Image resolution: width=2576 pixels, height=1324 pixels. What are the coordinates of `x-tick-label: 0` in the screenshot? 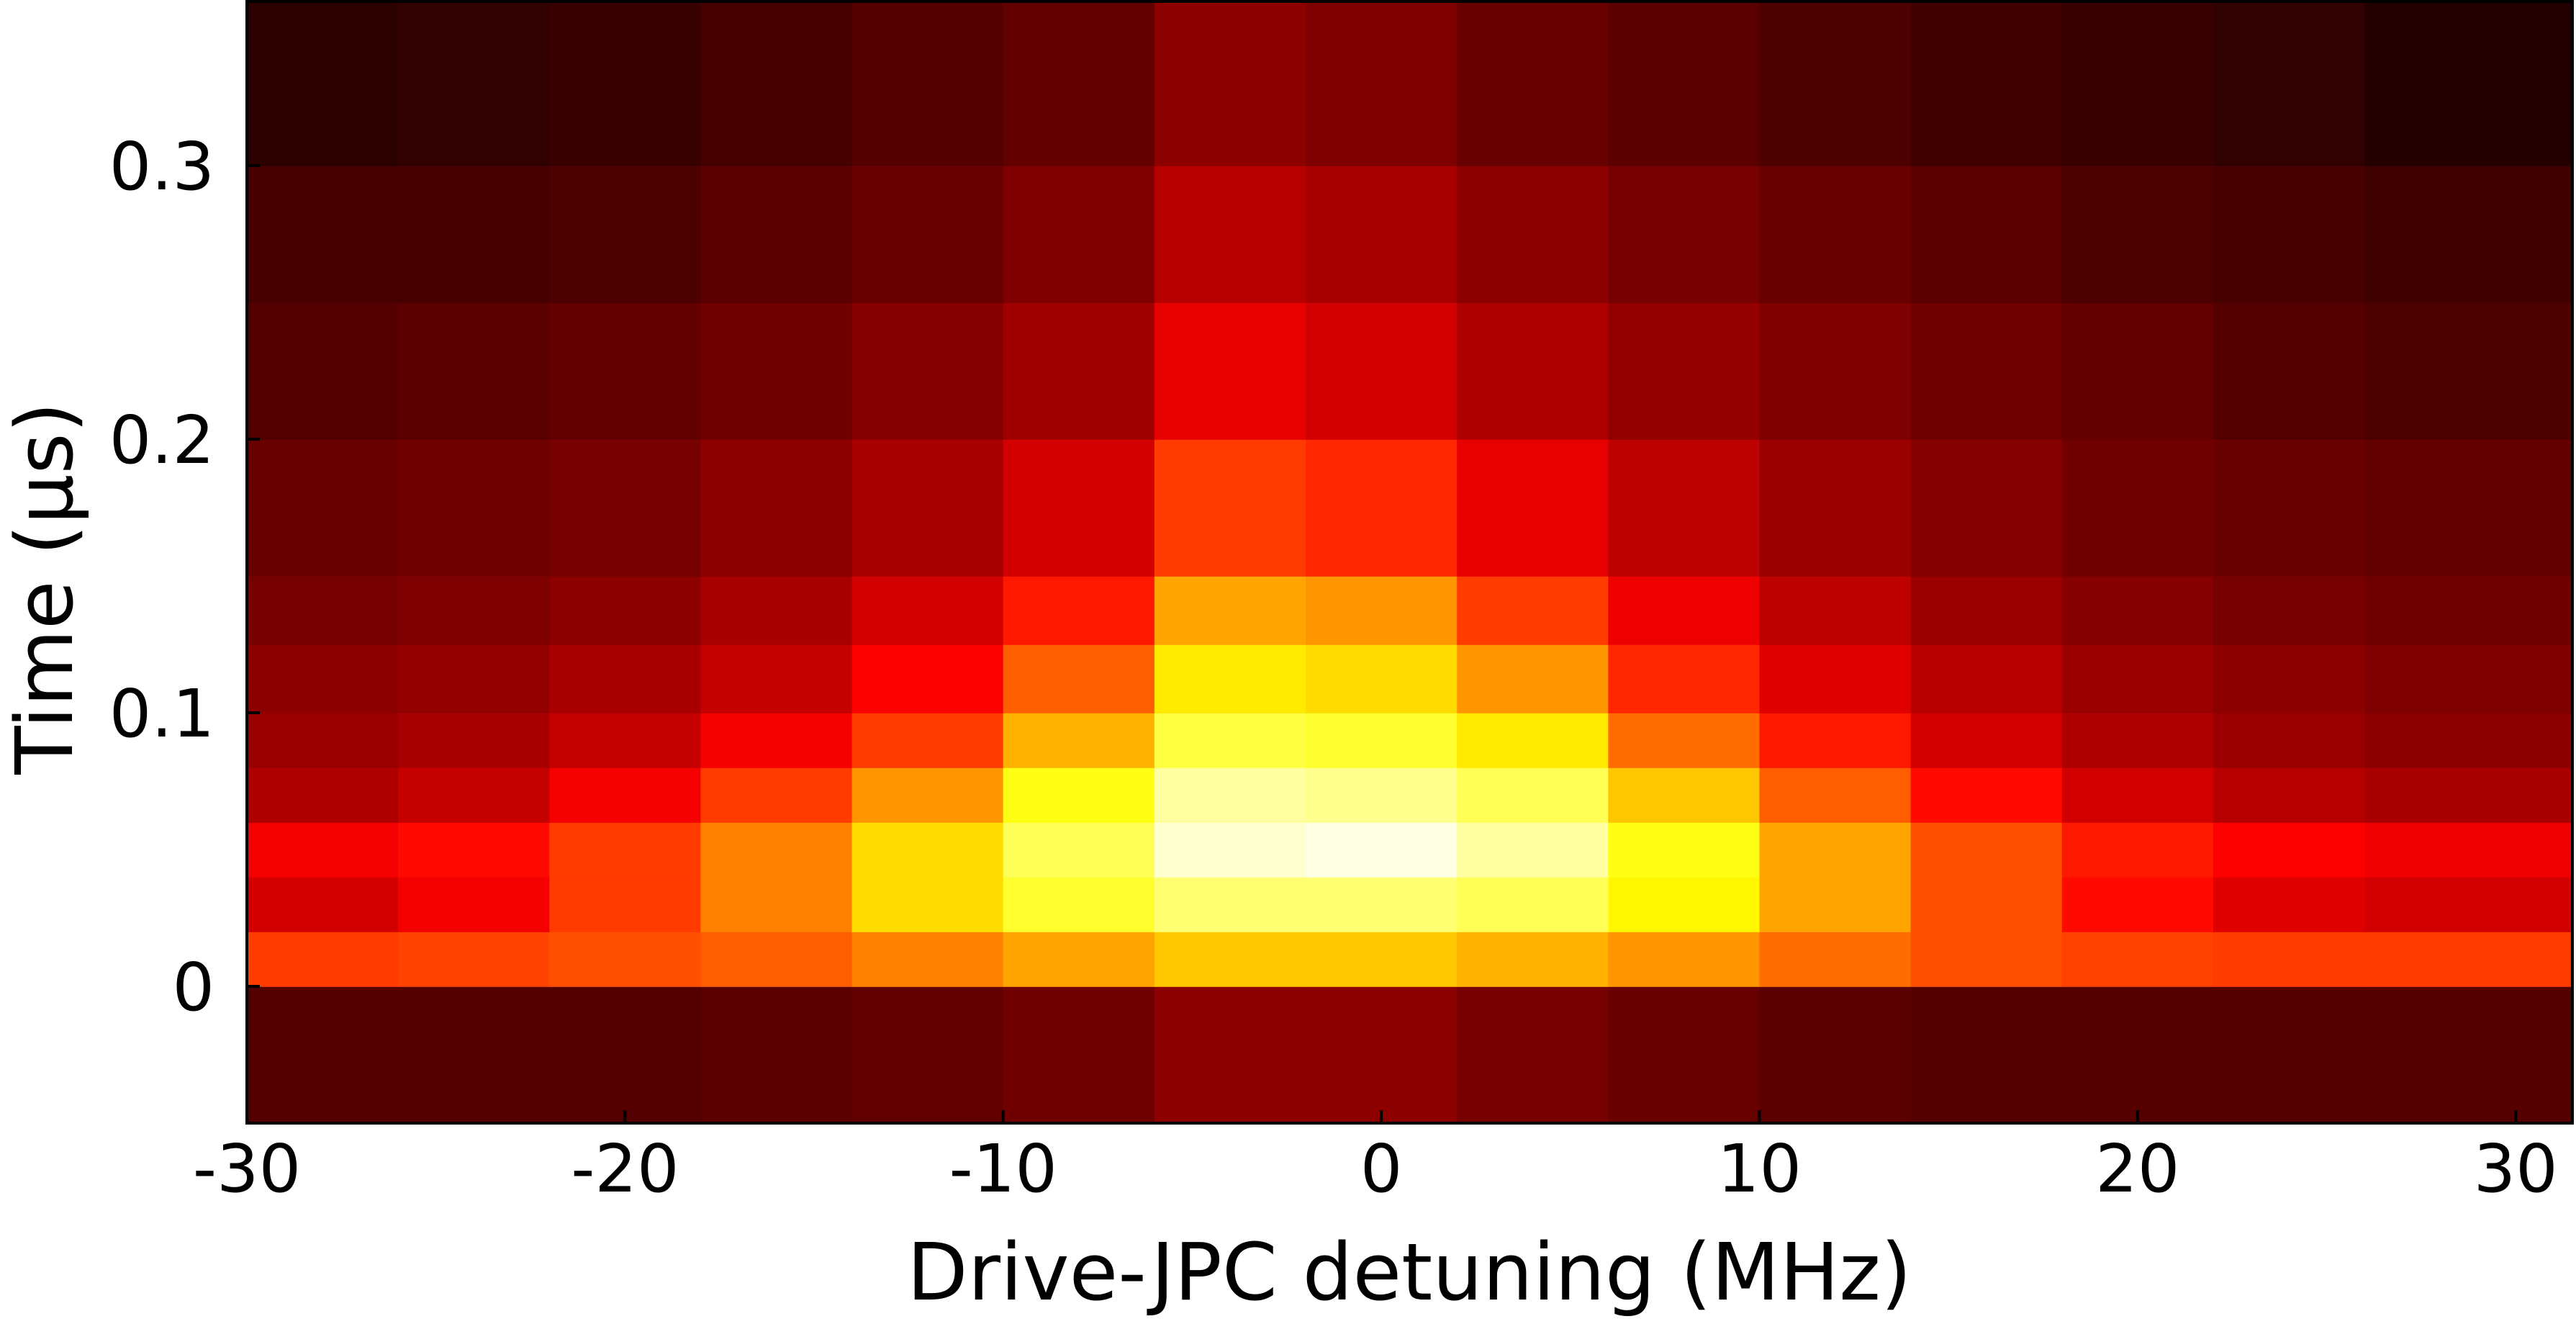 It's located at (1381, 1168).